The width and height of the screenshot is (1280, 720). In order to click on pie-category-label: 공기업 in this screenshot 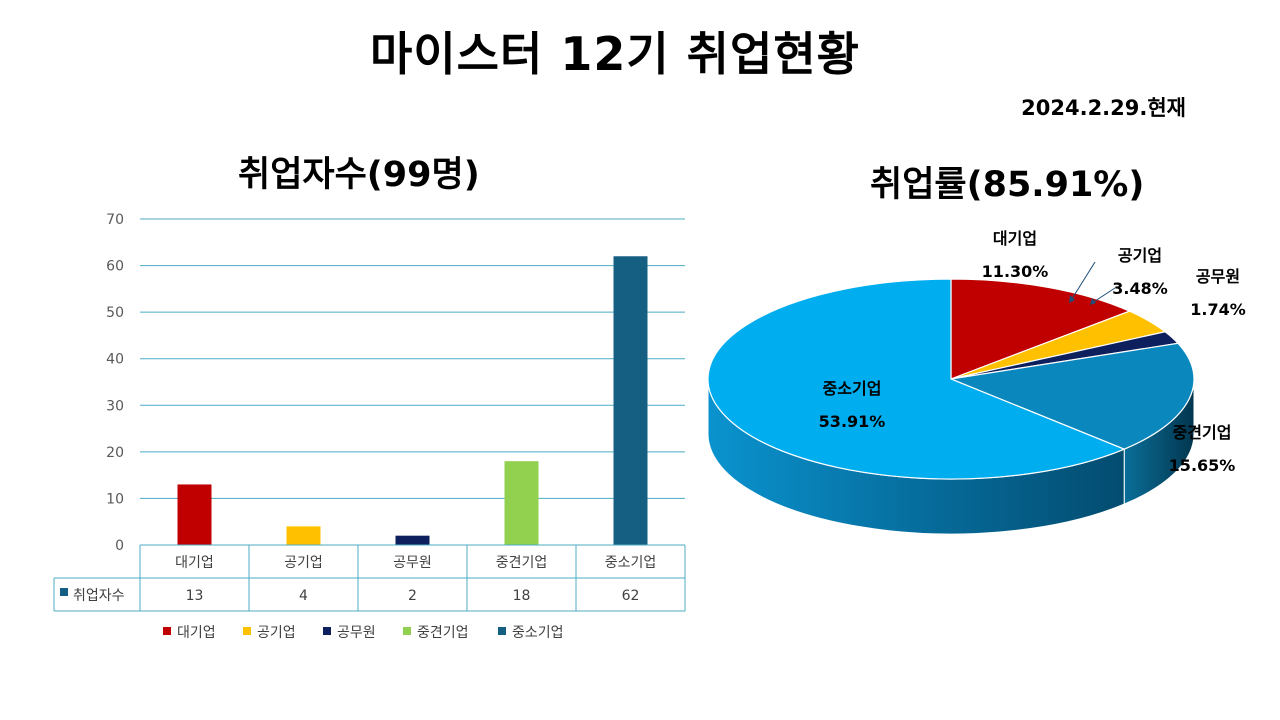, I will do `click(1140, 255)`.